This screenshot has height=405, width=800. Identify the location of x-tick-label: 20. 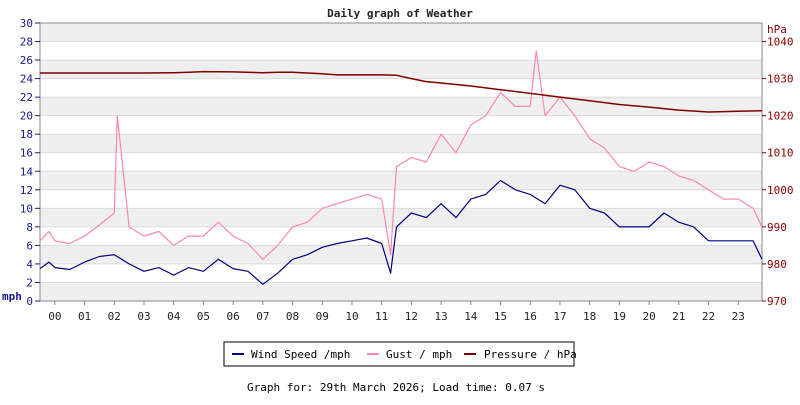
(648, 316).